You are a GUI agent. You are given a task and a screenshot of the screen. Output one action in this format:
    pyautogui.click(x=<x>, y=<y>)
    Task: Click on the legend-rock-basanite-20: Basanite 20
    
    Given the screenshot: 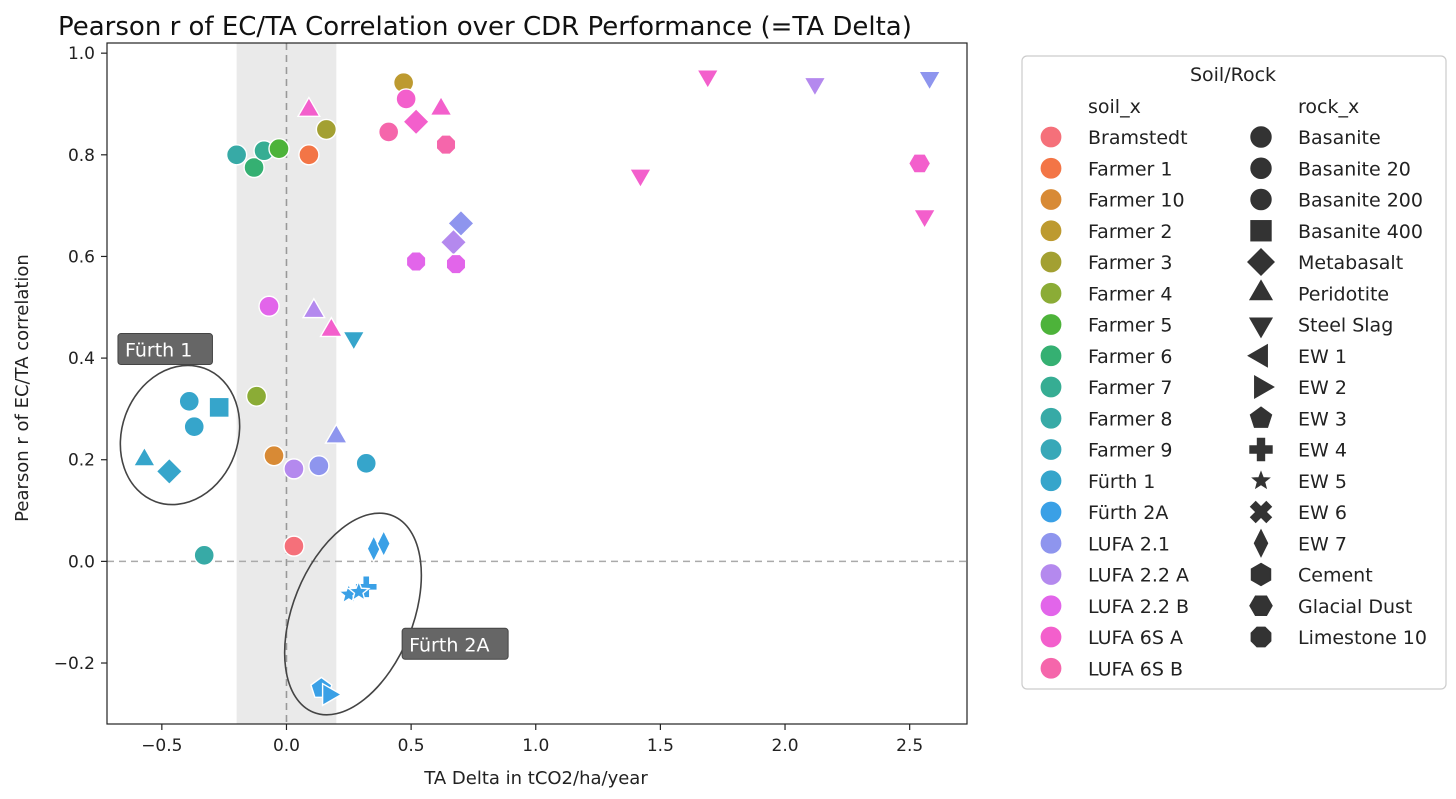 What is the action you would take?
    pyautogui.click(x=1330, y=168)
    